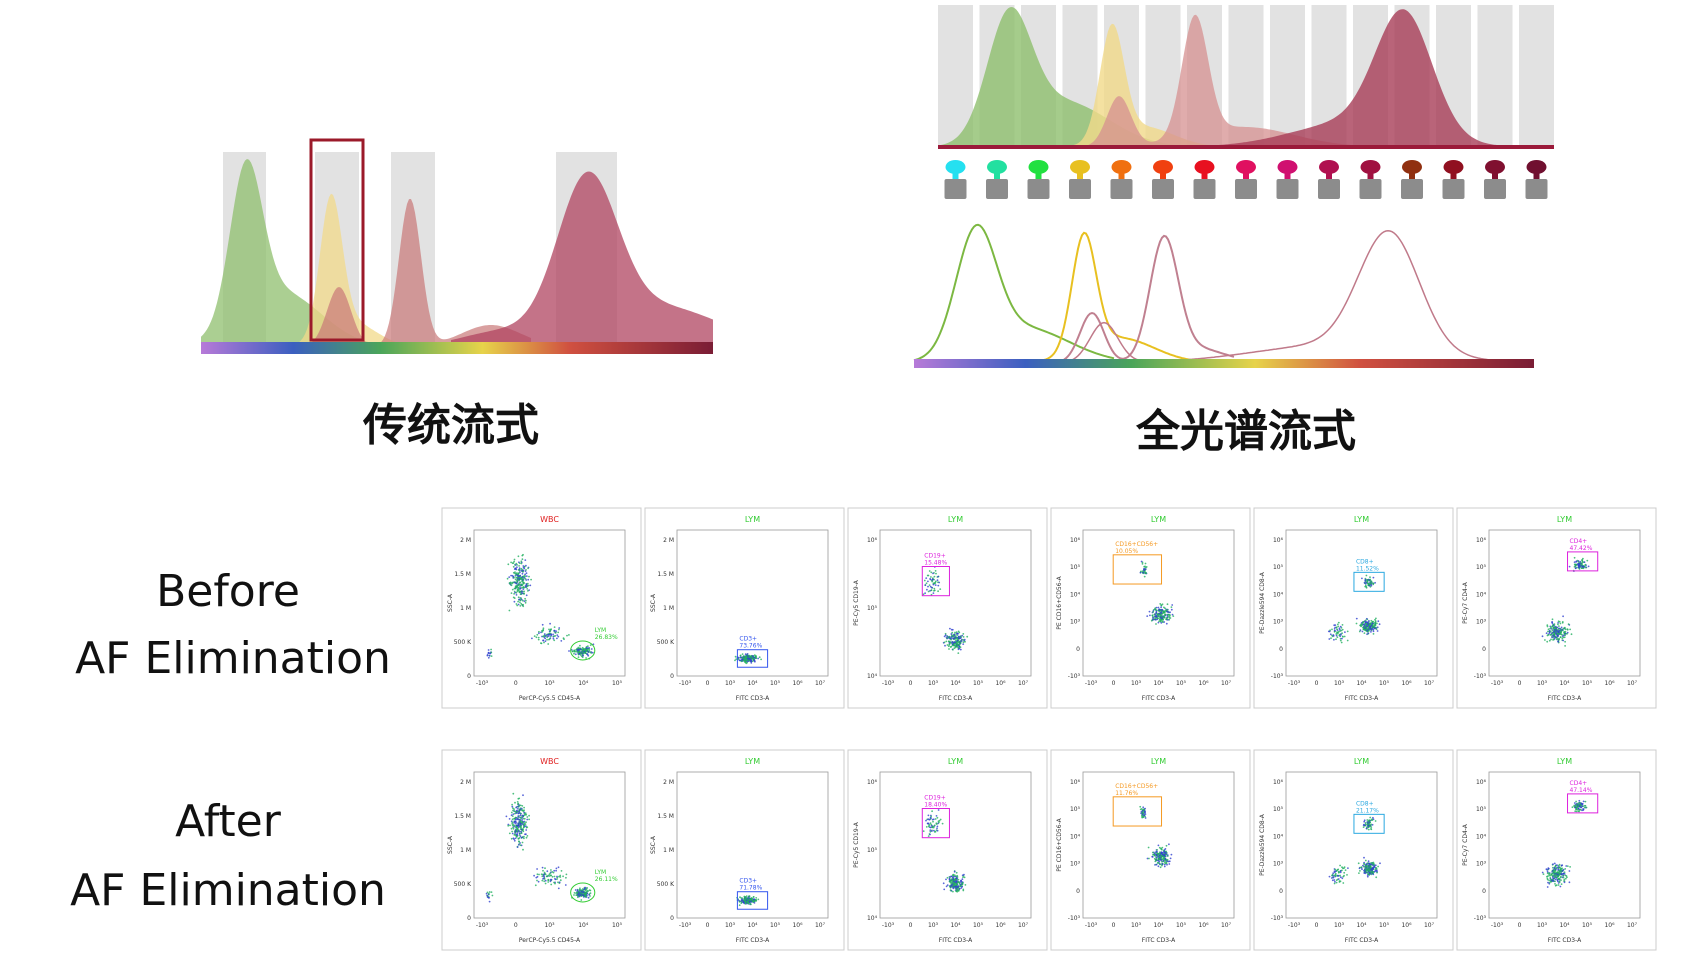 The height and width of the screenshot is (974, 1686). I want to click on detector-band, so click(1495, 76).